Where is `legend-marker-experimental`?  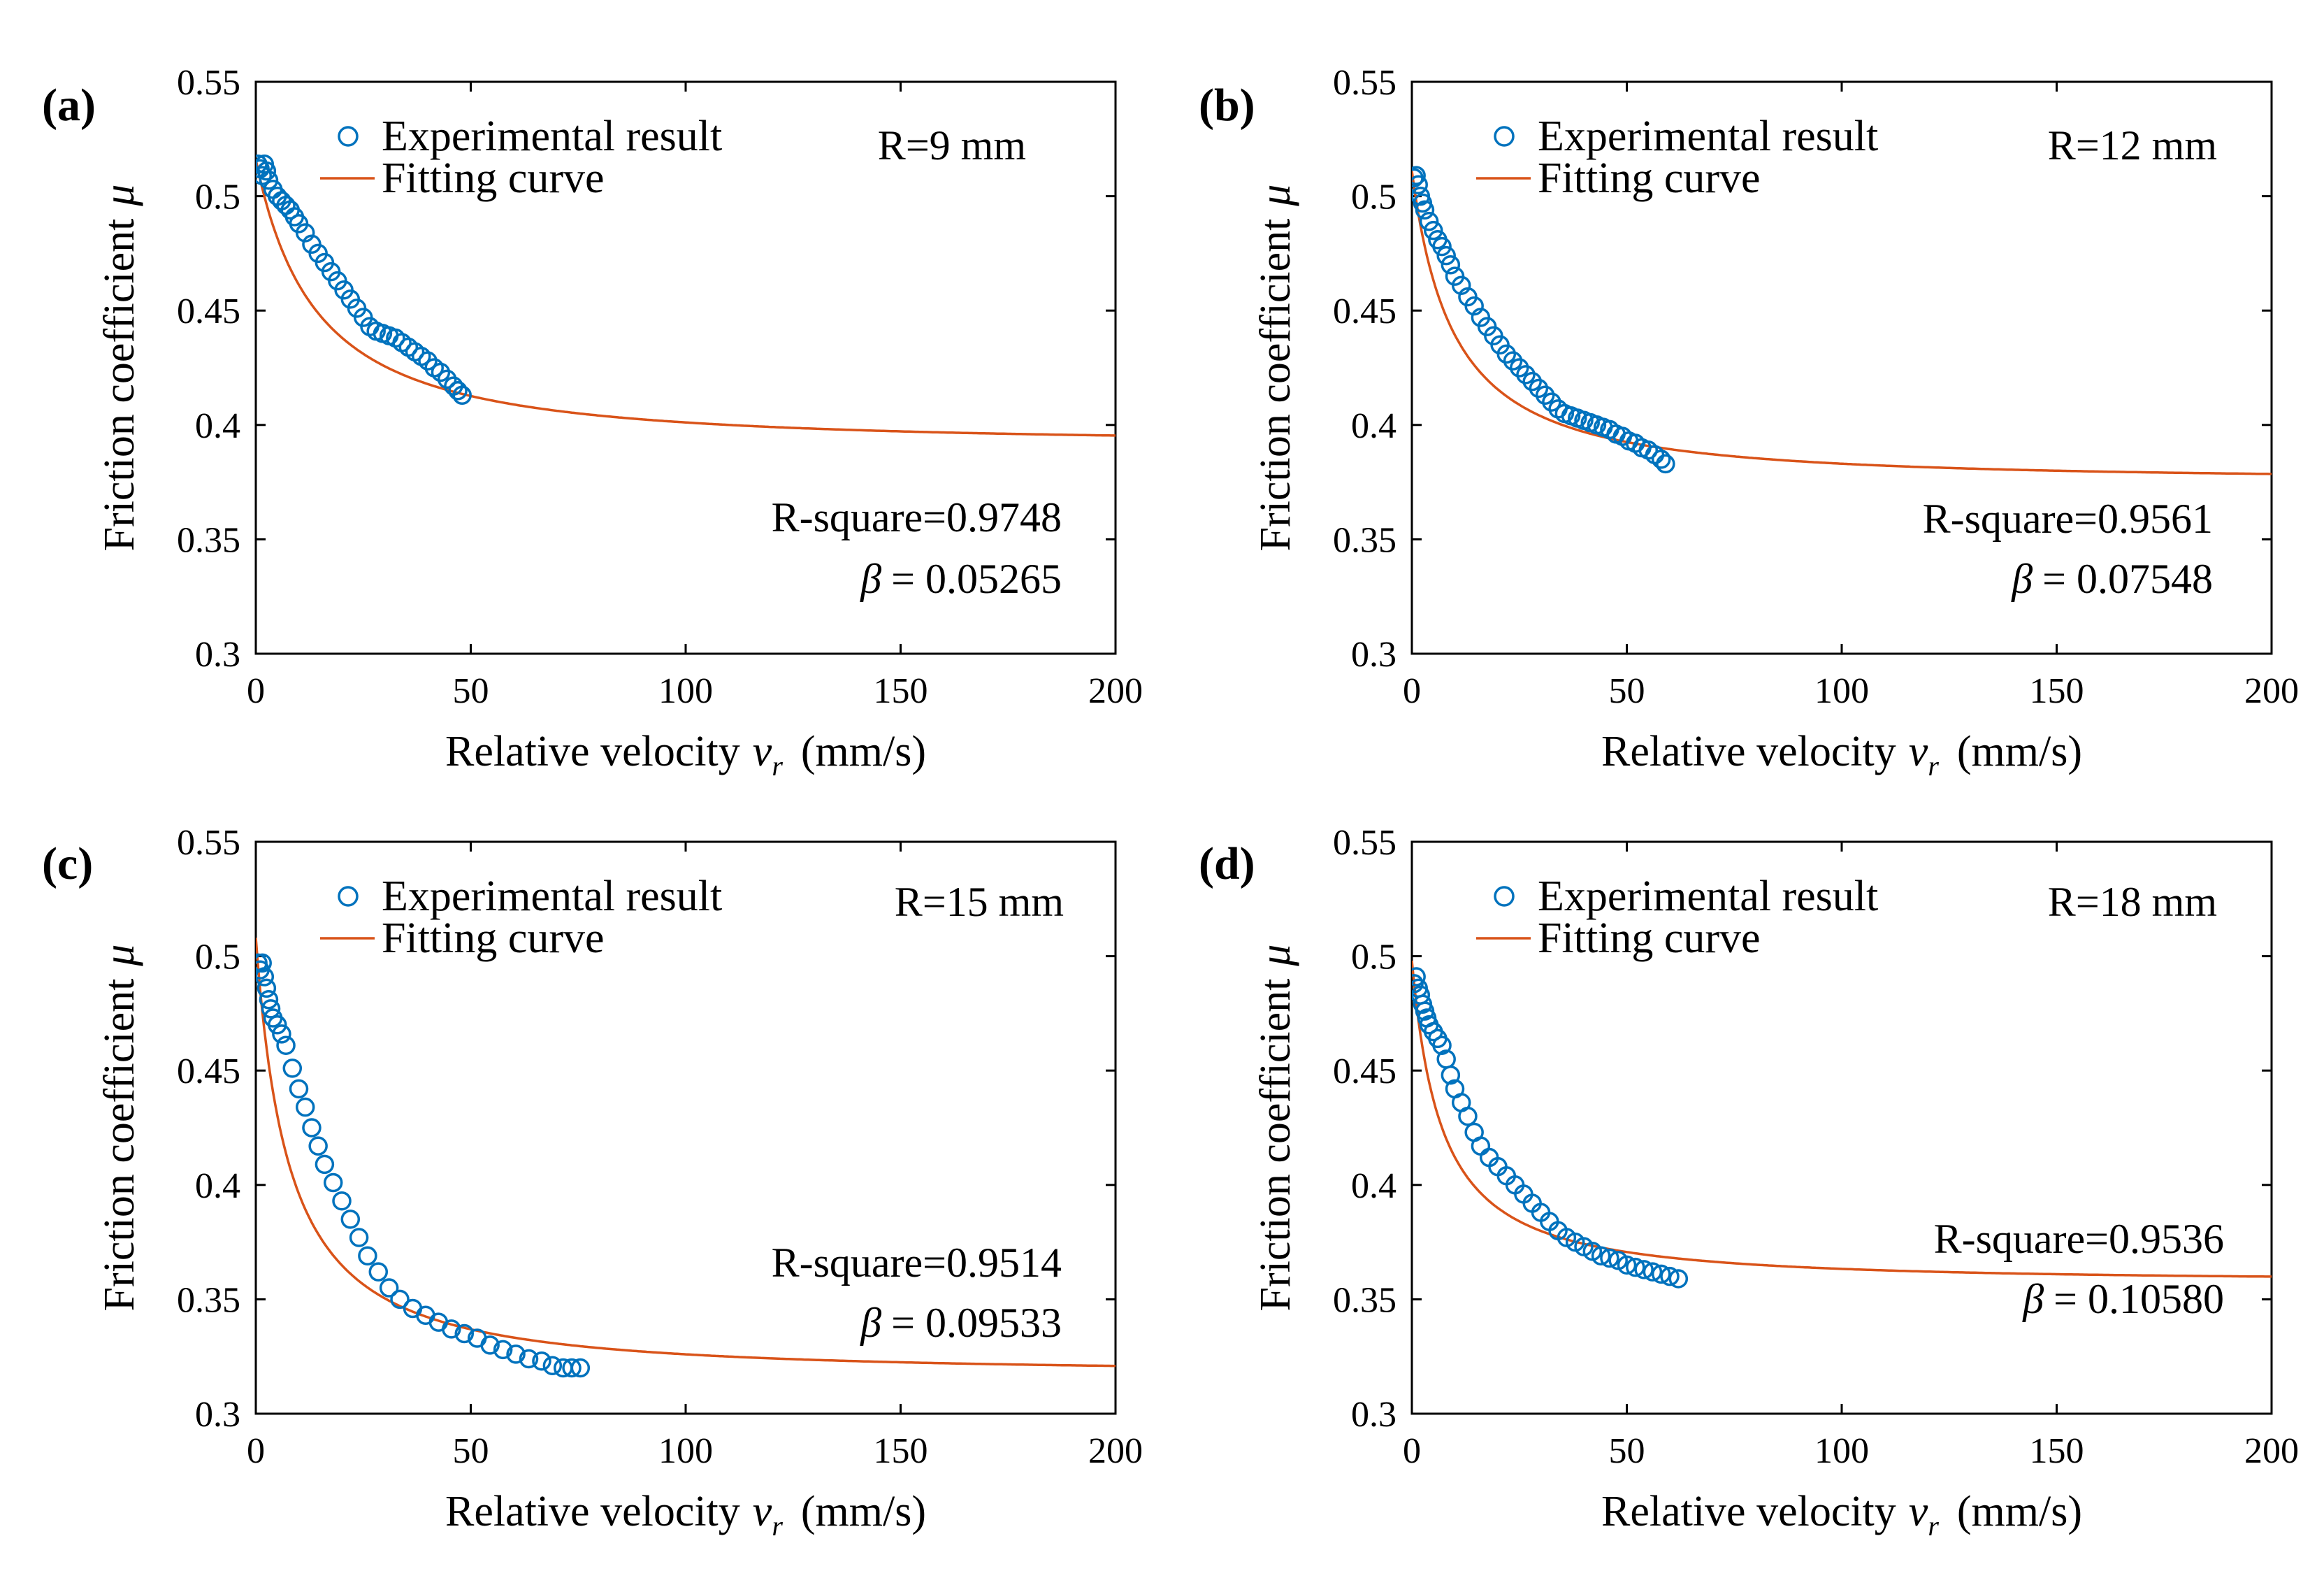
legend-marker-experimental is located at coordinates (1505, 897).